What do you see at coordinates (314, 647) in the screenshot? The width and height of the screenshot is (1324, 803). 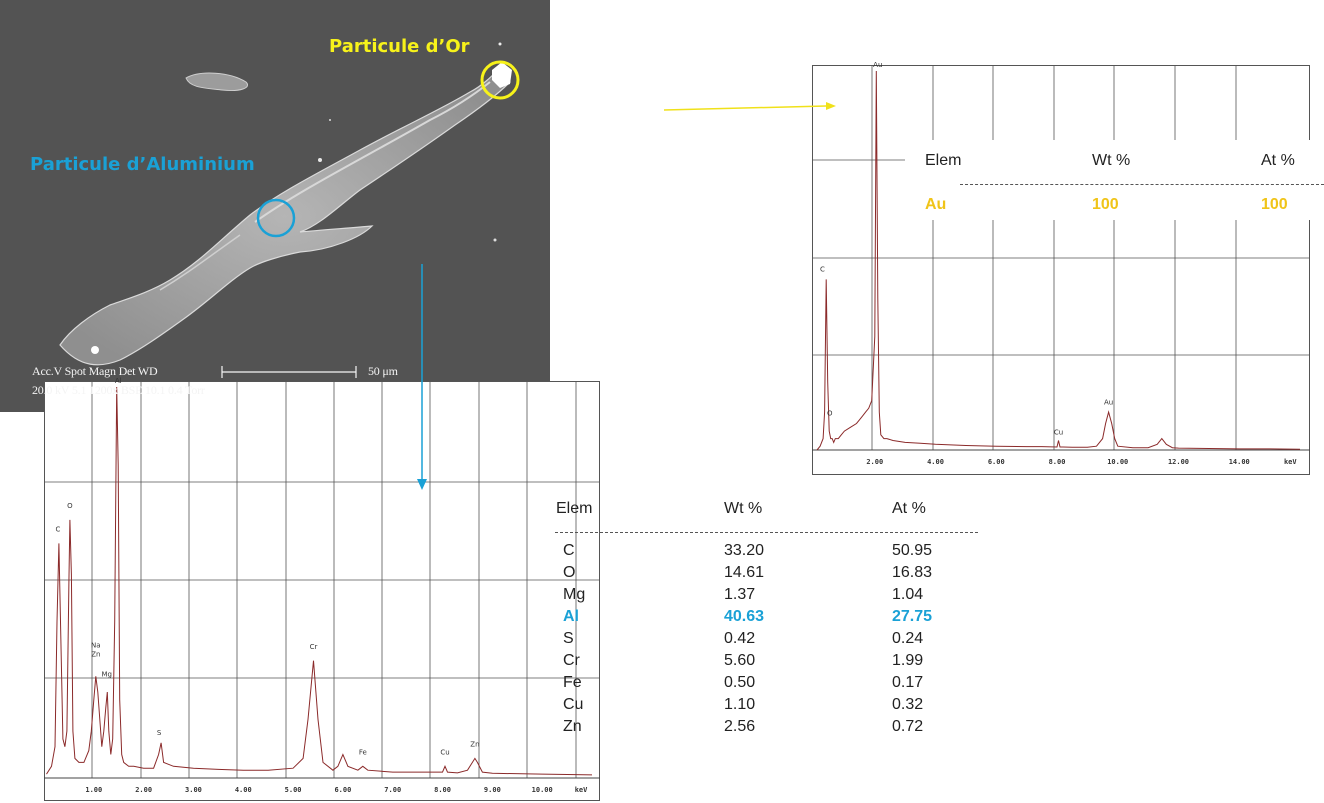 I see `peak-label: Cr` at bounding box center [314, 647].